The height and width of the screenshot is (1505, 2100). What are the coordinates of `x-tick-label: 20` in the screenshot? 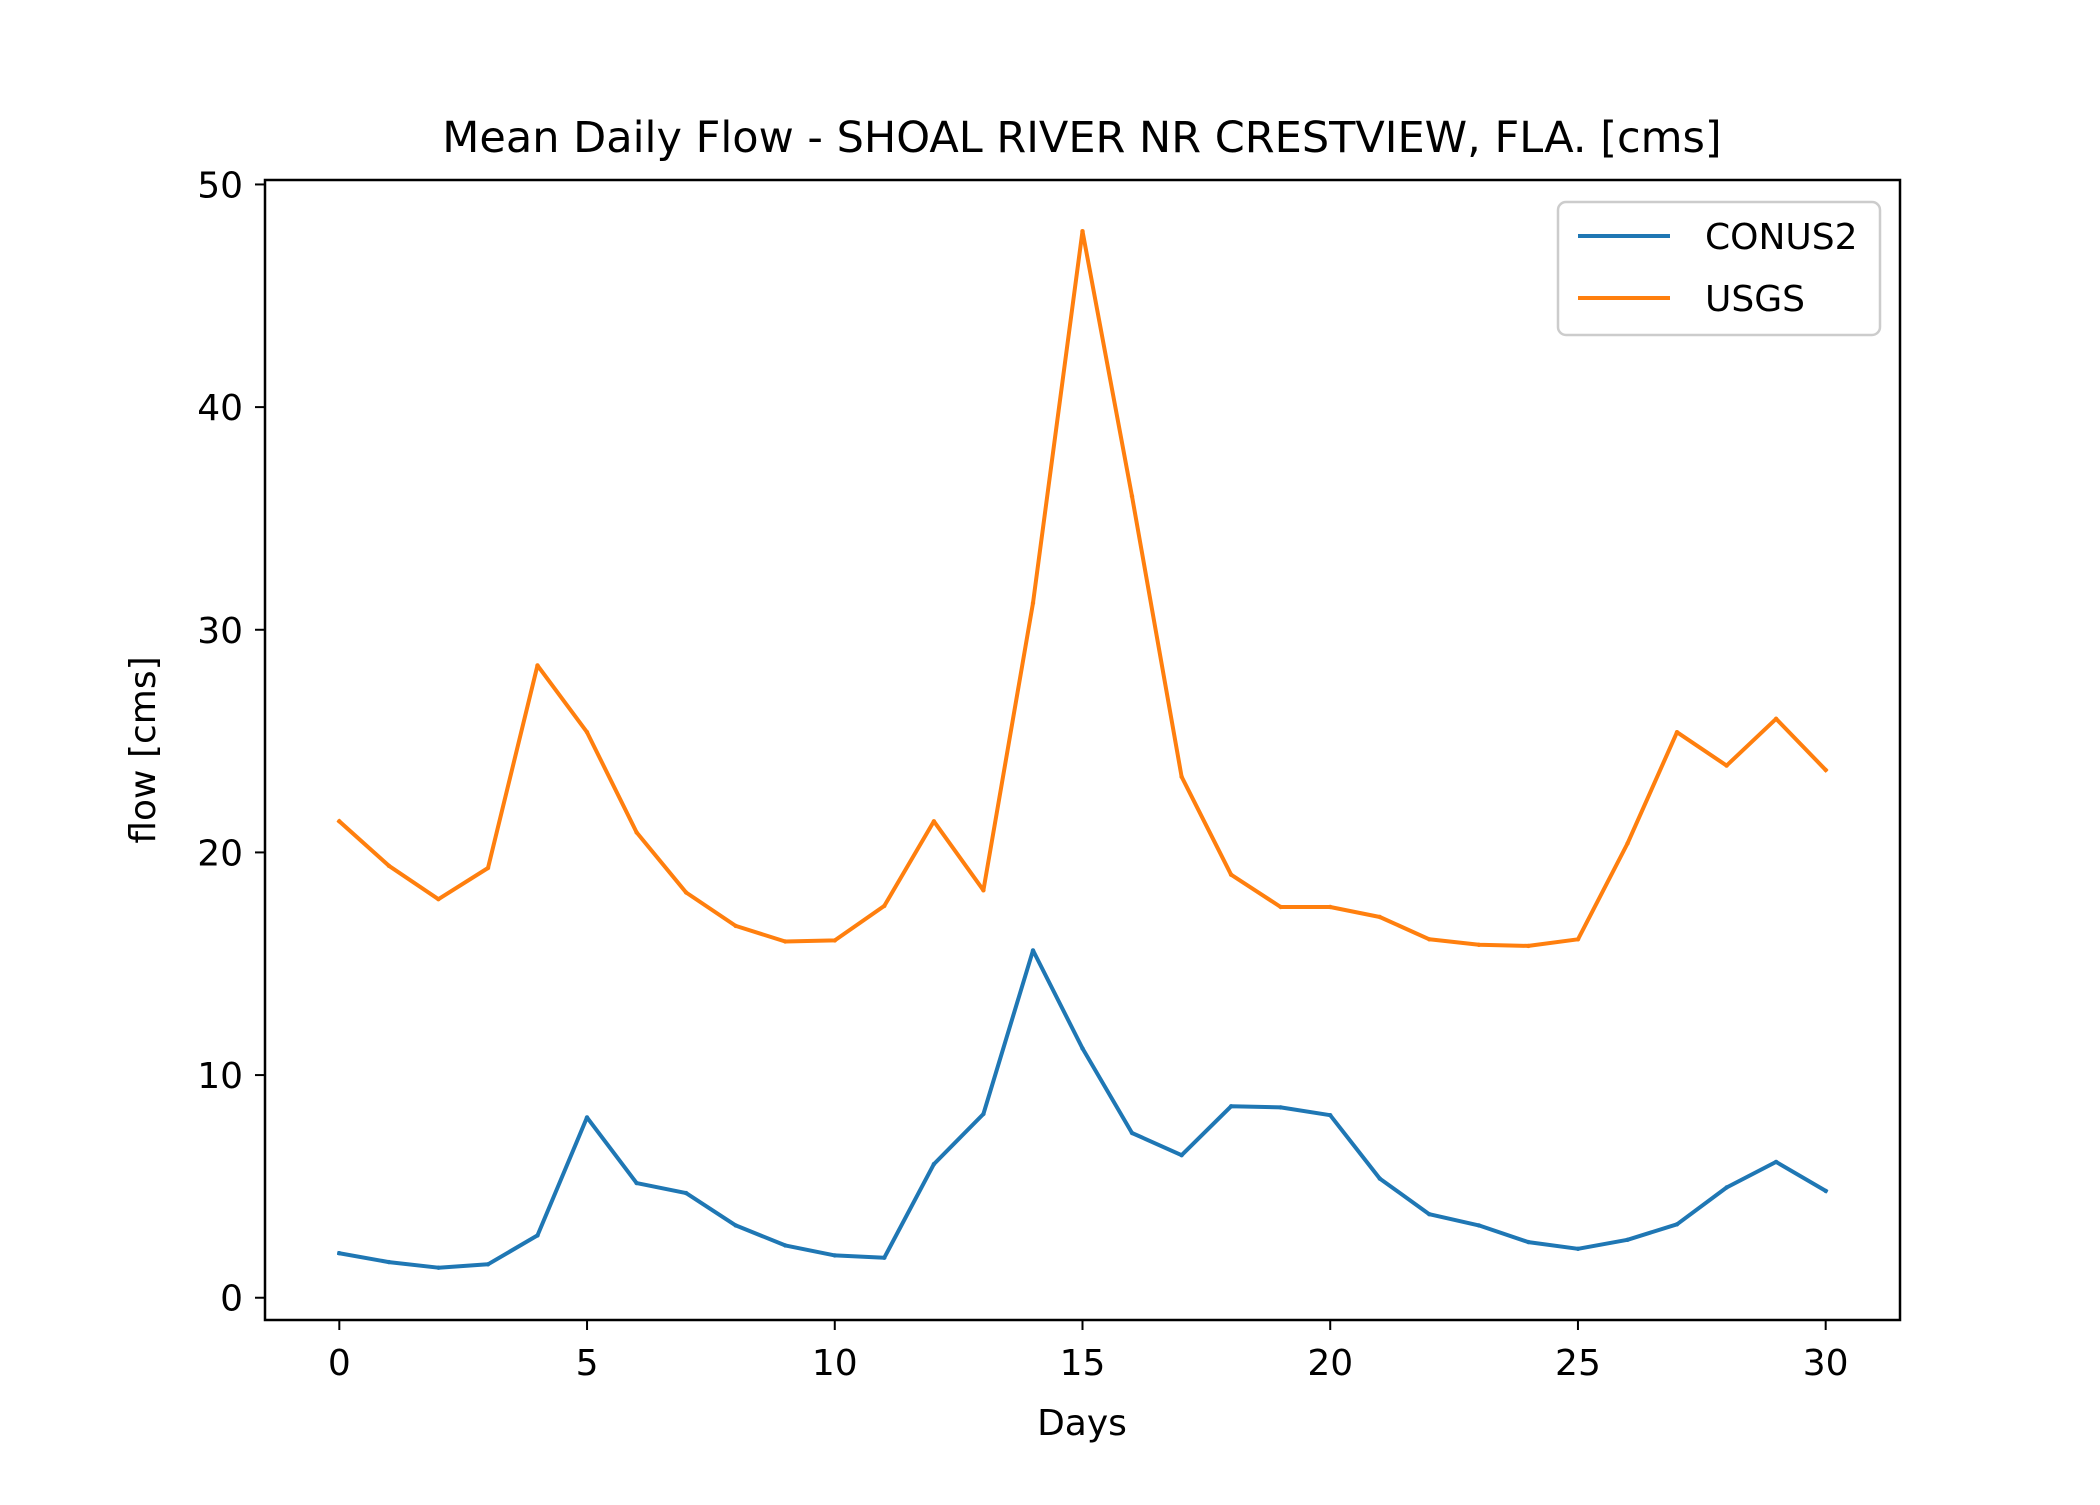 It's located at (1330, 1363).